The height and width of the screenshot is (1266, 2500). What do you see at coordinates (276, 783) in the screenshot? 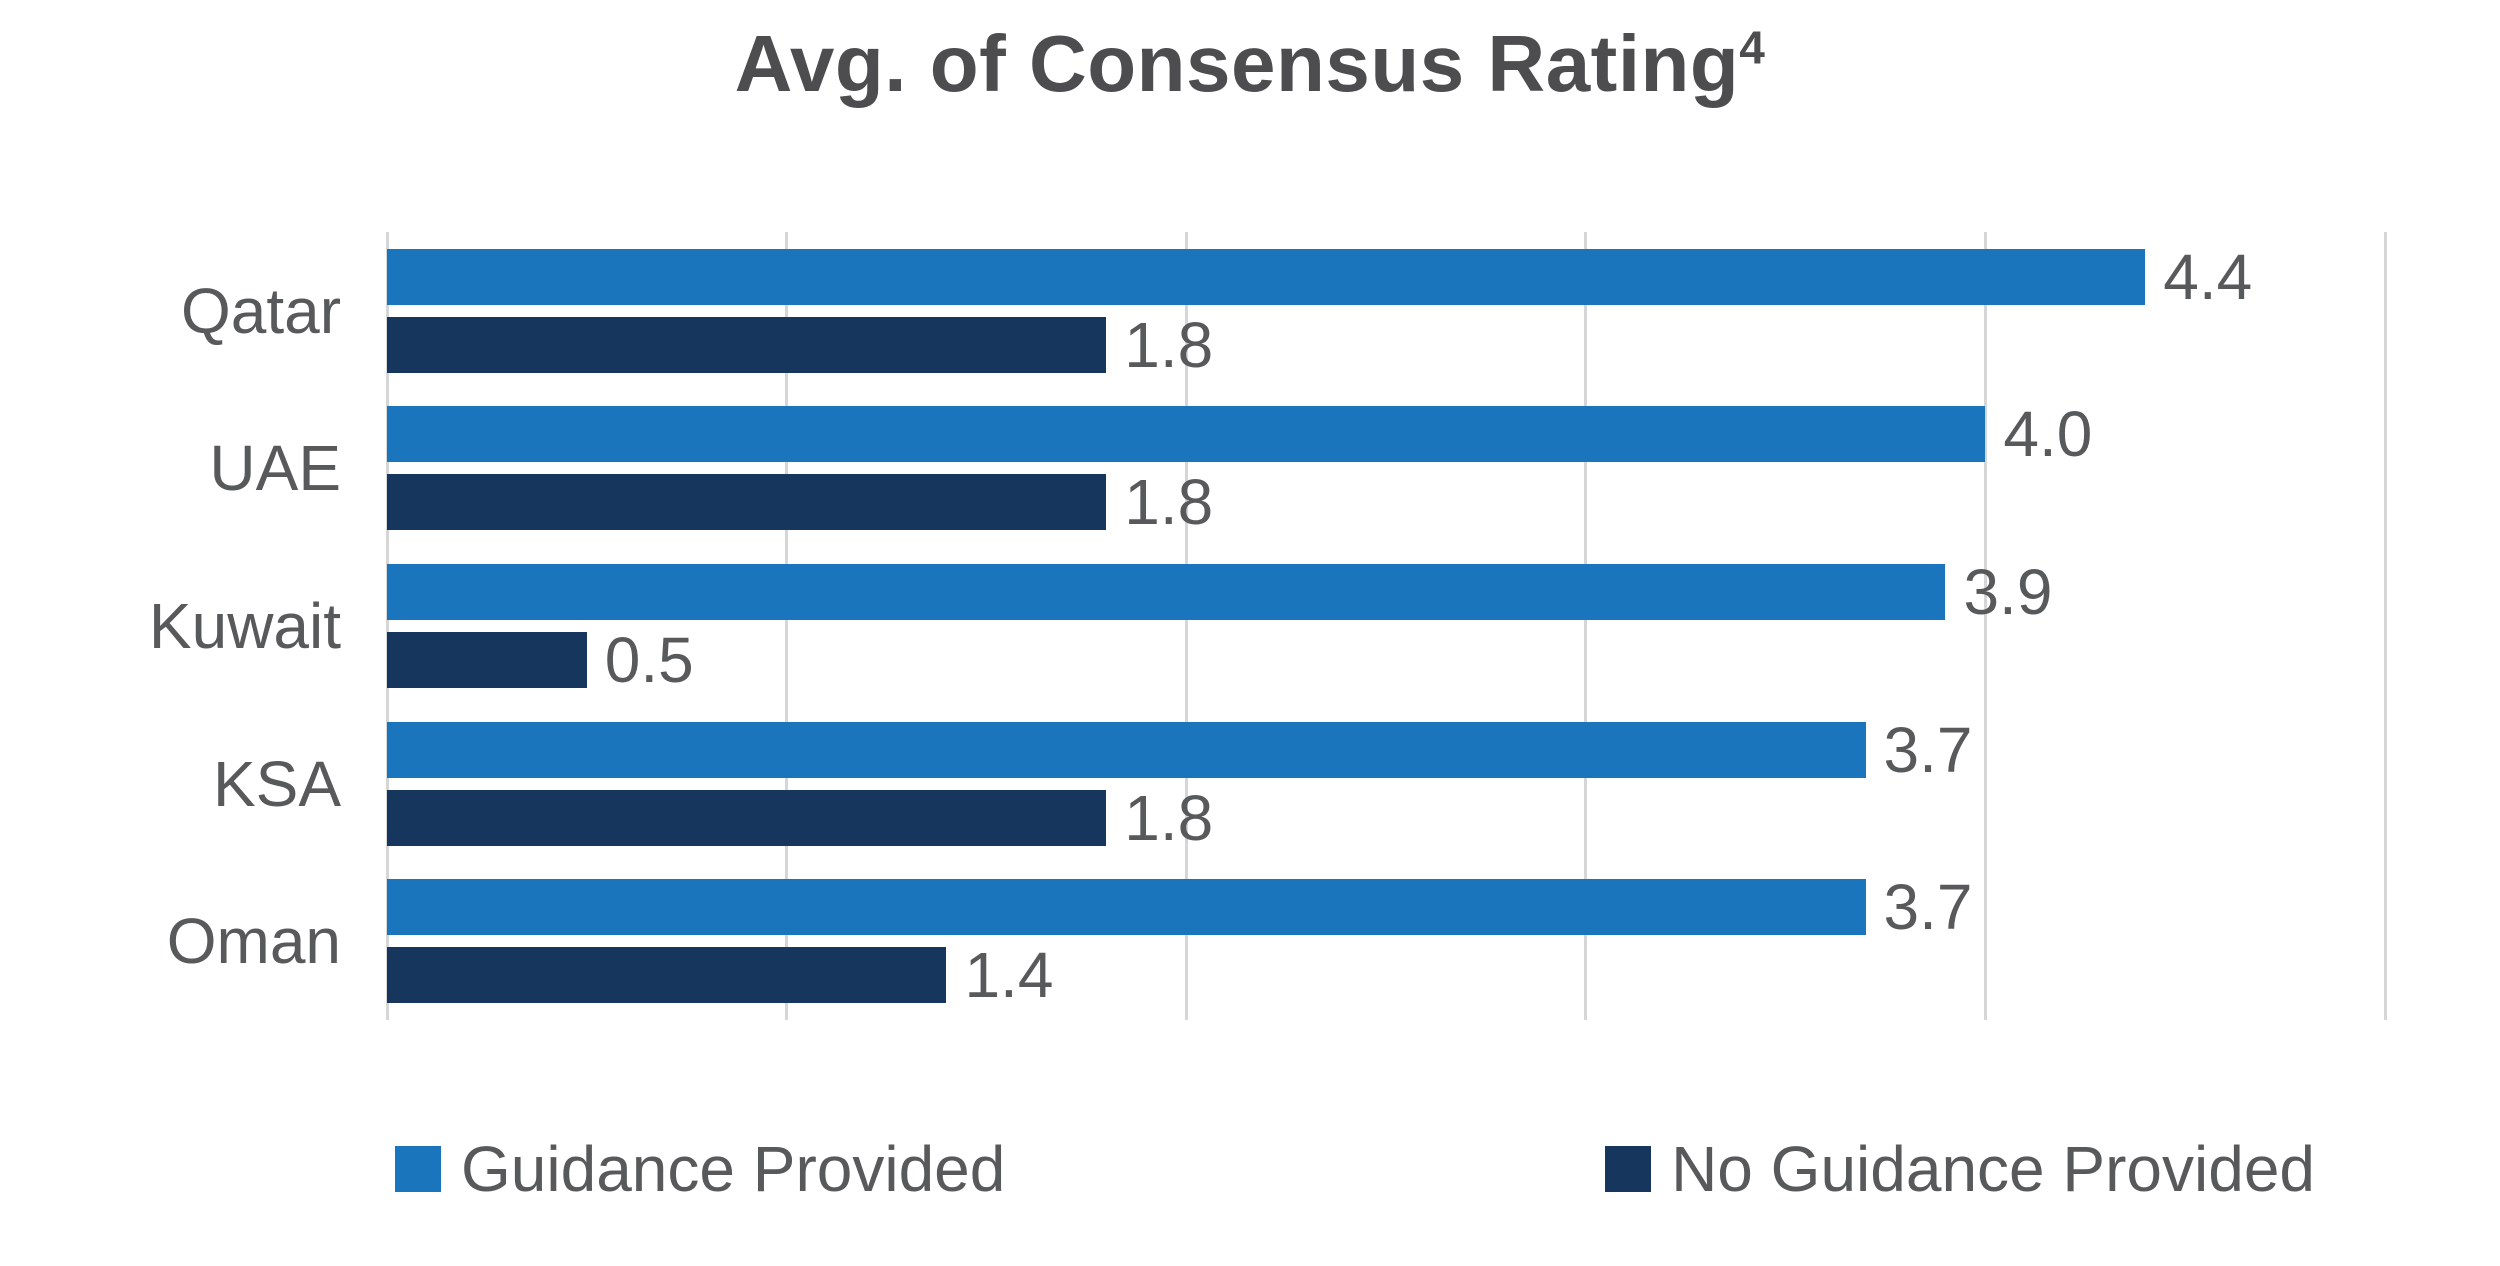
I see `category-label: KSA` at bounding box center [276, 783].